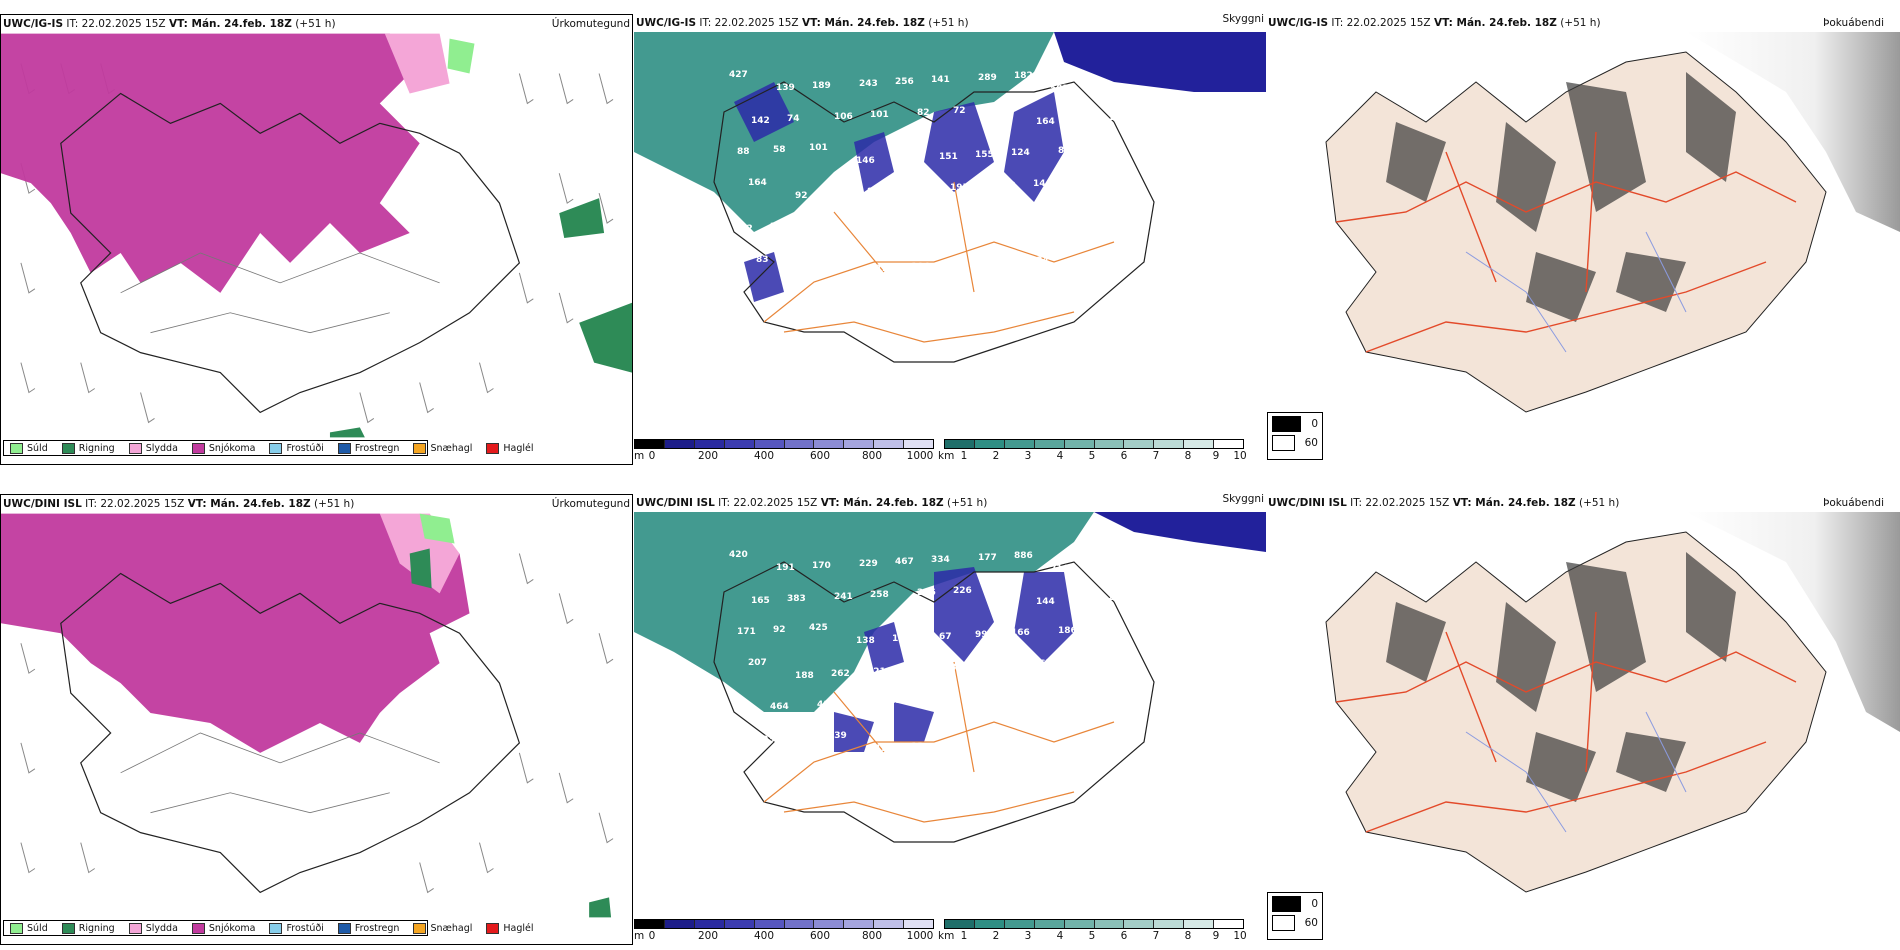  What do you see at coordinates (826, 705) in the screenshot?
I see `ceiling-label: 419` at bounding box center [826, 705].